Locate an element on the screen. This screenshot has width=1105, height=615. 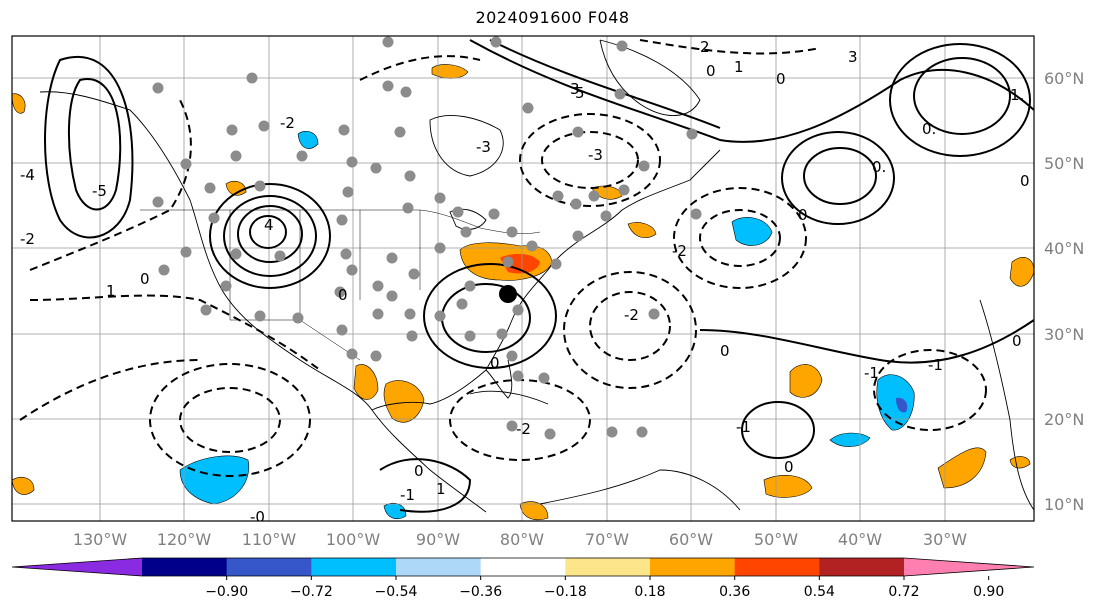
station-marker is located at coordinates (508, 294).